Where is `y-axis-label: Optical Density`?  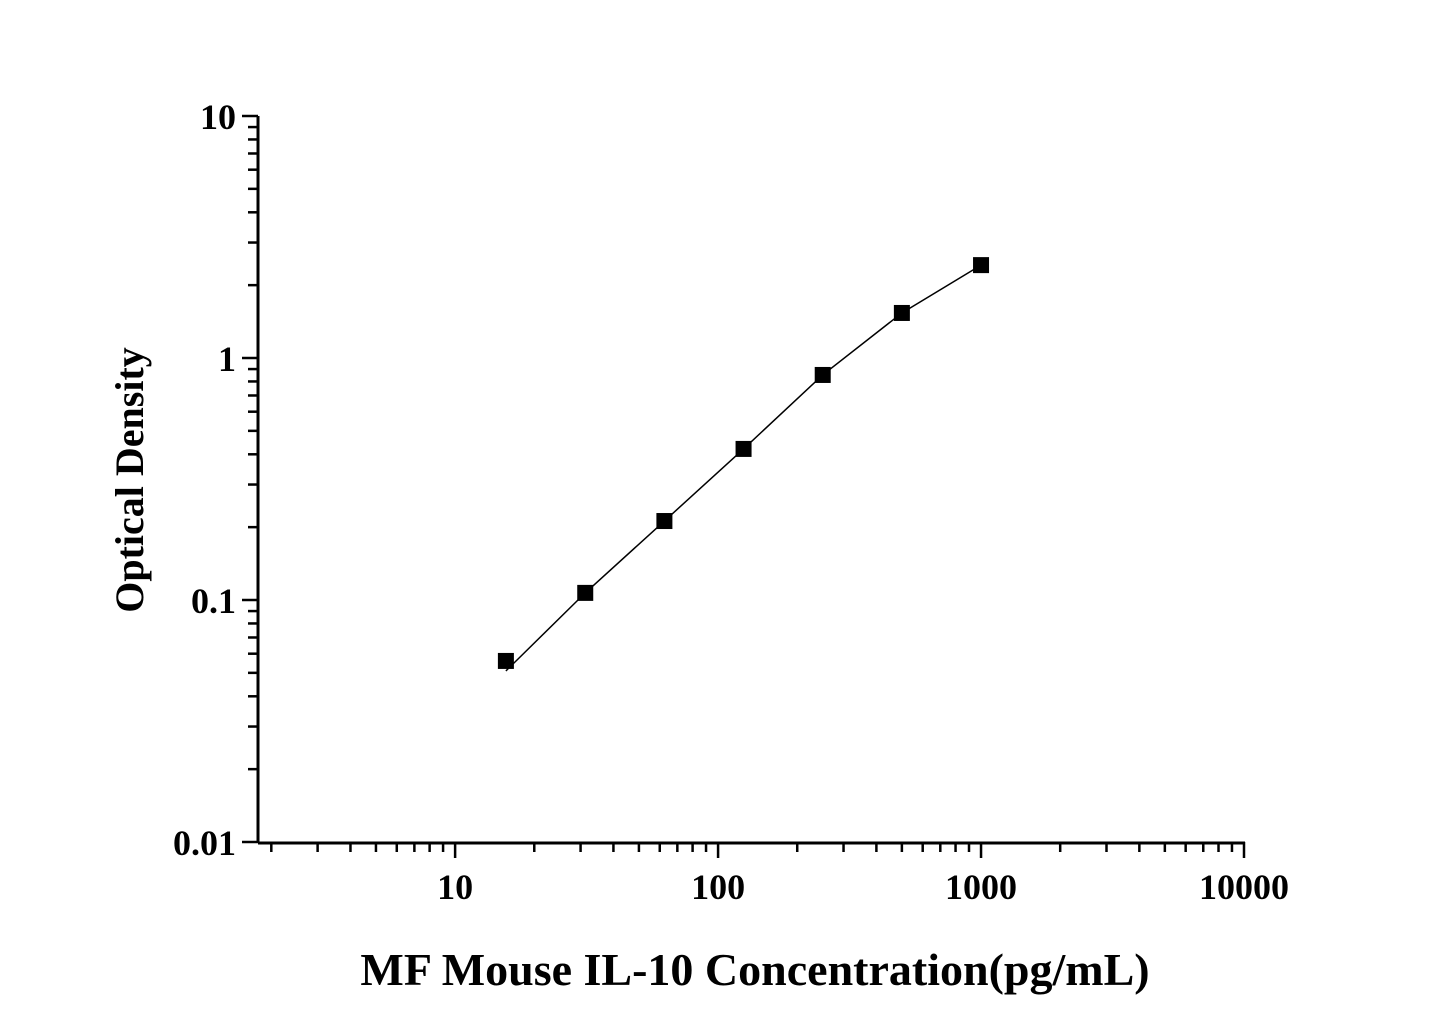 y-axis-label: Optical Density is located at coordinates (129, 480).